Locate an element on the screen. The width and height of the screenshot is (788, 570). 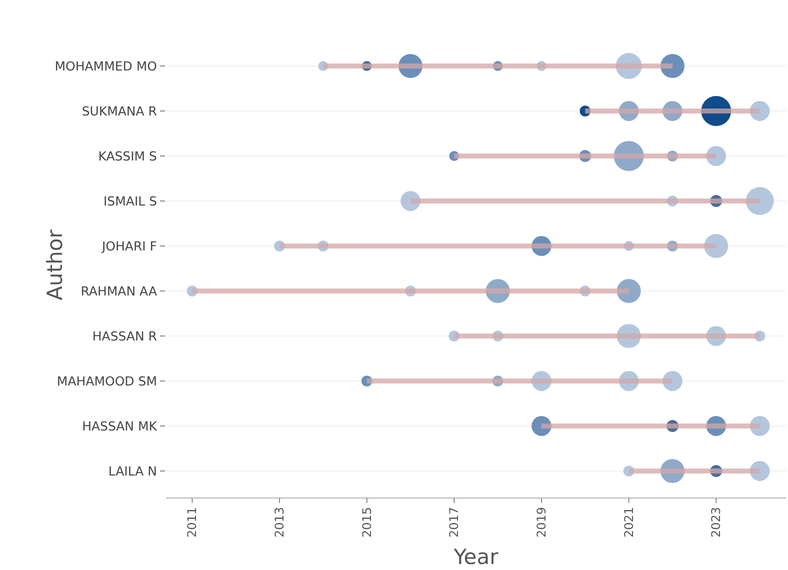
y-tick-label: KASSIM S is located at coordinates (128, 156).